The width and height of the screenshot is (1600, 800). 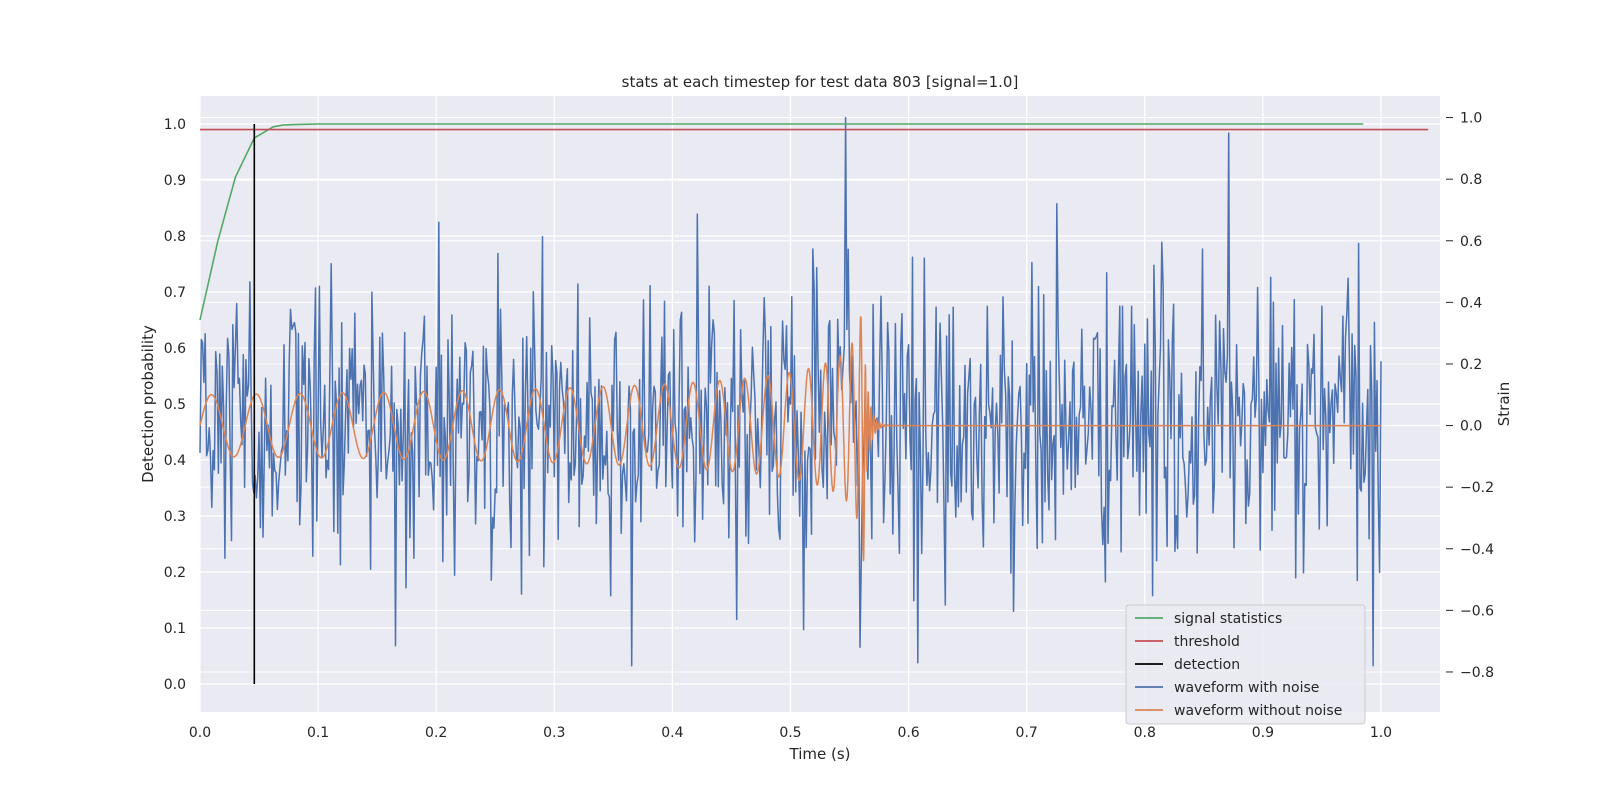 What do you see at coordinates (175, 237) in the screenshot?
I see `y-tick-label-left: 0.8` at bounding box center [175, 237].